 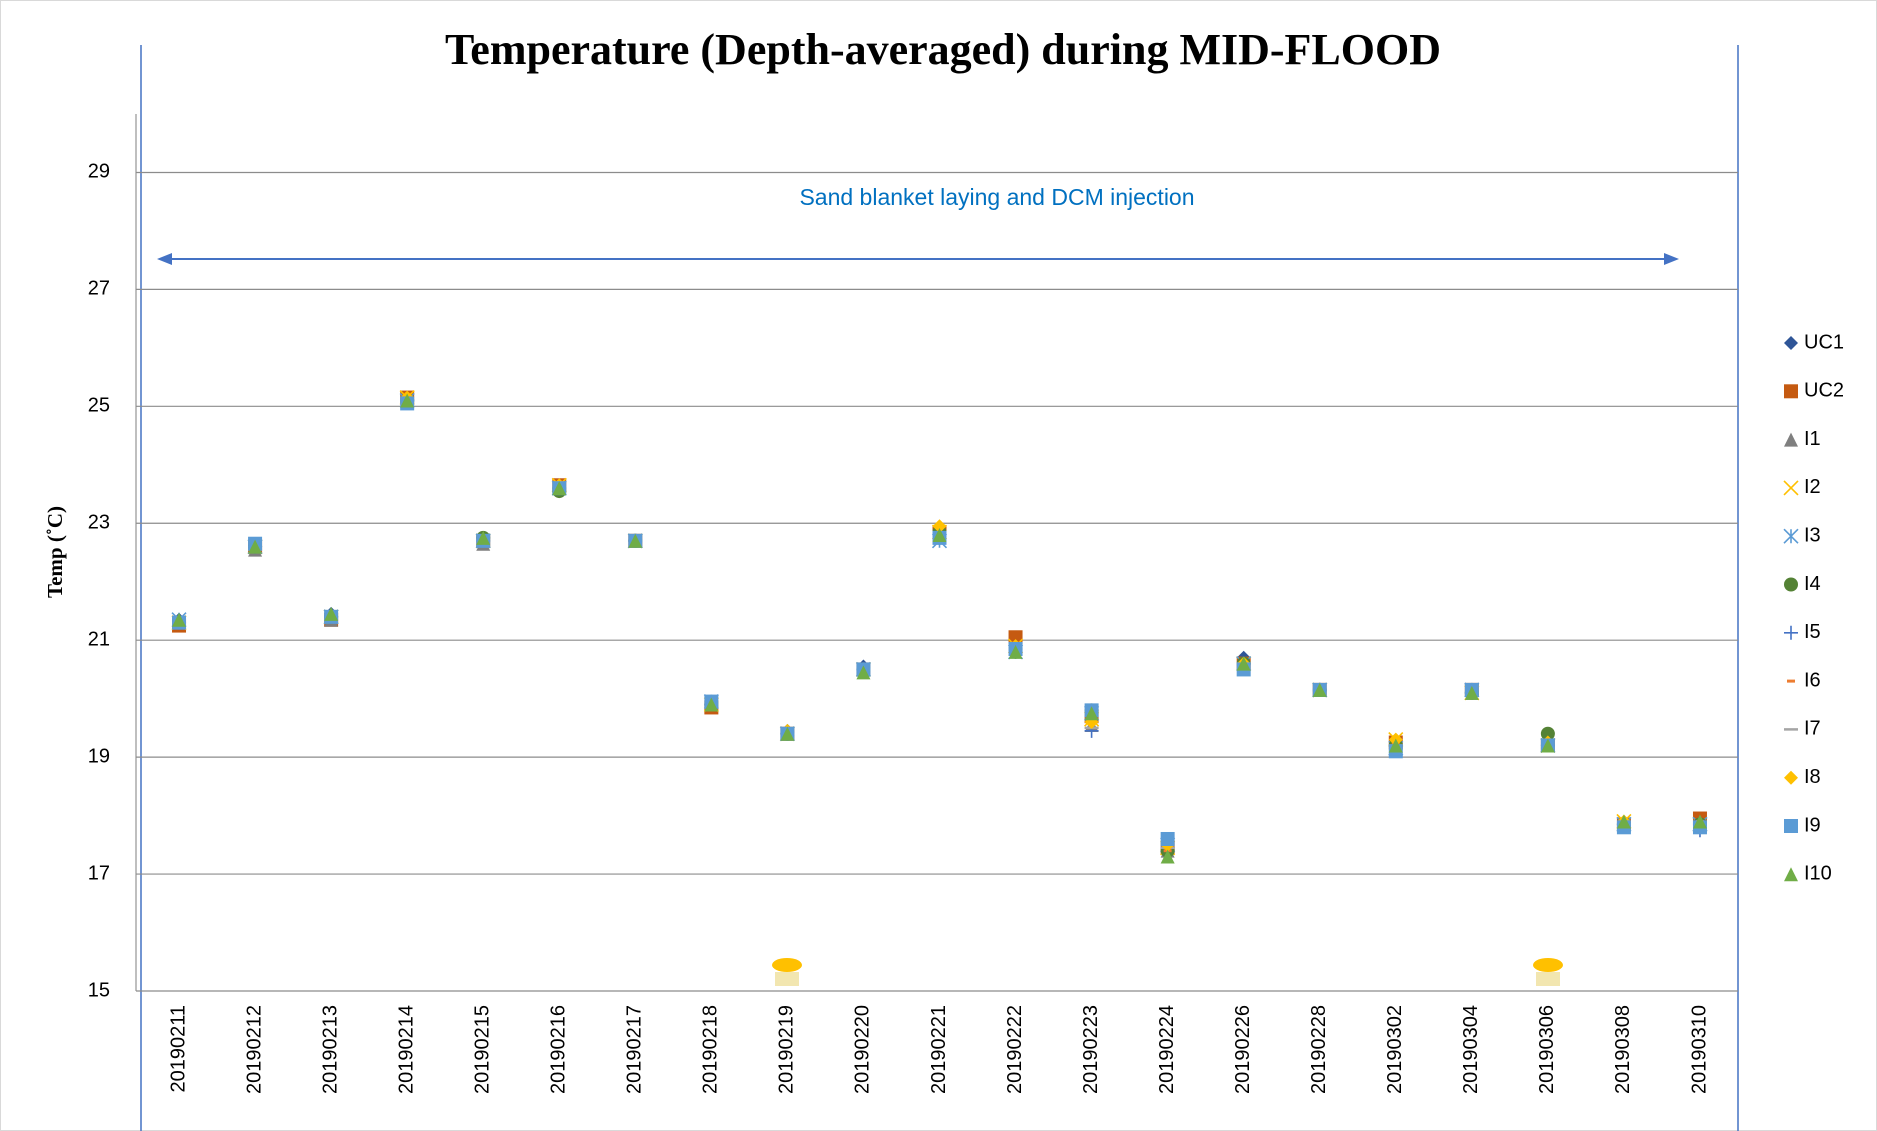 What do you see at coordinates (99, 873) in the screenshot?
I see `y-tick-label: 17` at bounding box center [99, 873].